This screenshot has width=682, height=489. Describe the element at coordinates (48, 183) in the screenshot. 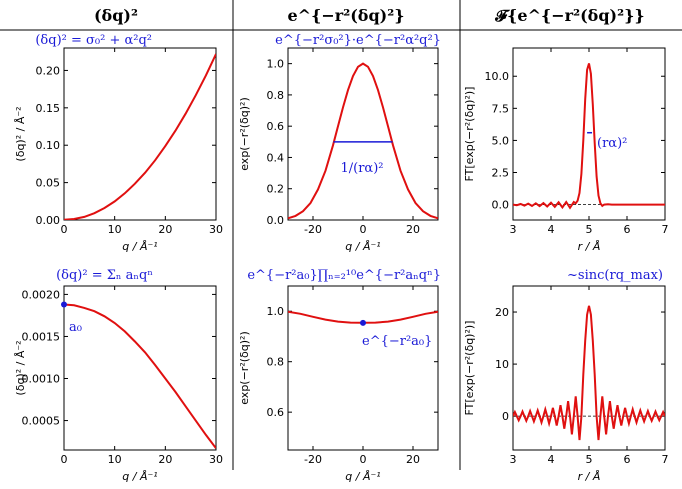

I see `y-tick-label: 0.05` at that location.